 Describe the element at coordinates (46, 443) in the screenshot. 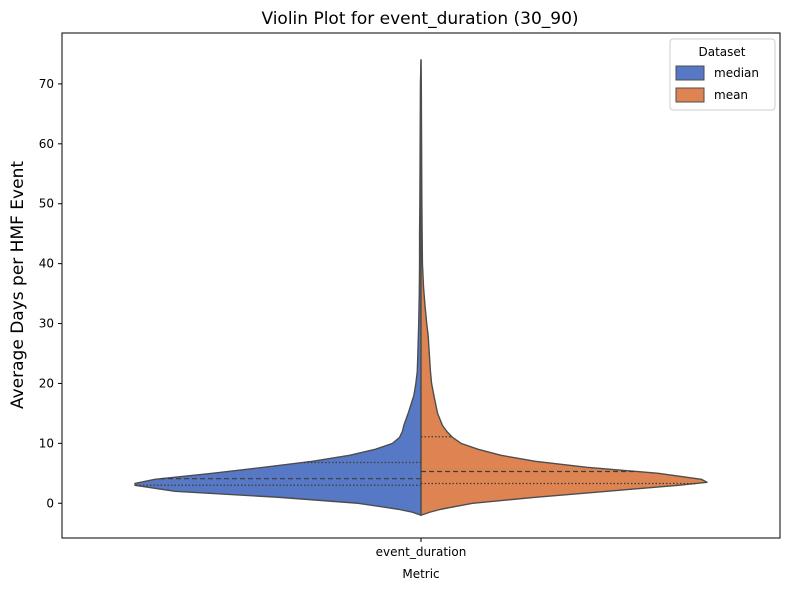

I see `y-tick-label: 10` at that location.